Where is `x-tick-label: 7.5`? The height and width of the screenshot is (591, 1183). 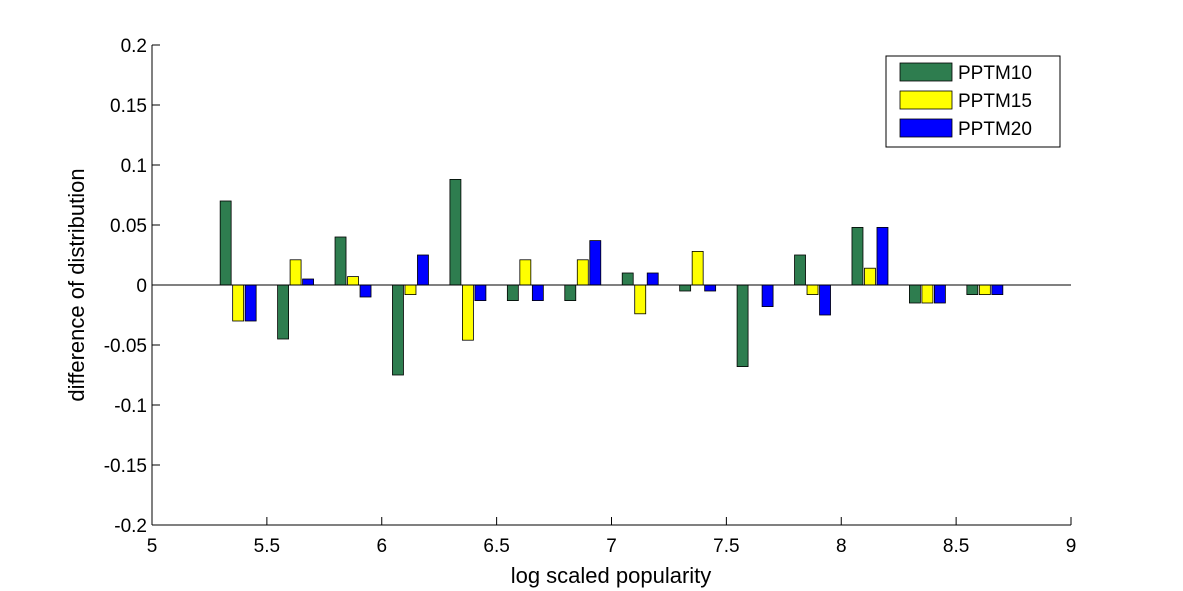 x-tick-label: 7.5 is located at coordinates (726, 546).